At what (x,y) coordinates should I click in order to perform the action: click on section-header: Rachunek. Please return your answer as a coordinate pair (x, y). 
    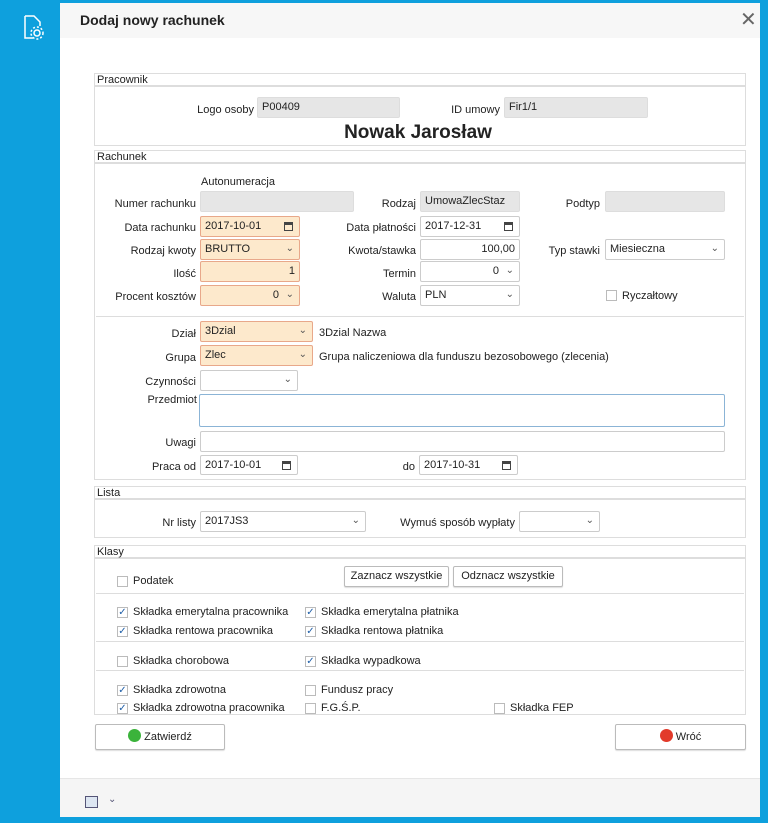
    Looking at the image, I should click on (420, 157).